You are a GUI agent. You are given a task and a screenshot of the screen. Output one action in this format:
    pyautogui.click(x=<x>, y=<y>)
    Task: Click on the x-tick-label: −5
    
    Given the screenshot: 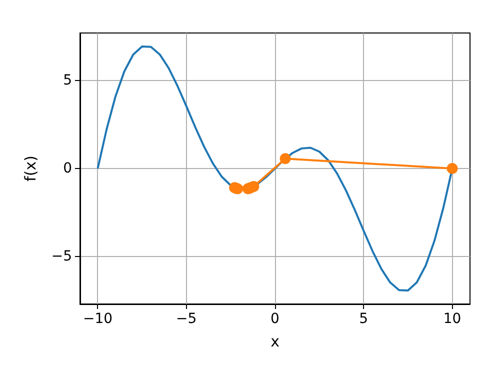 What is the action you would take?
    pyautogui.click(x=186, y=319)
    